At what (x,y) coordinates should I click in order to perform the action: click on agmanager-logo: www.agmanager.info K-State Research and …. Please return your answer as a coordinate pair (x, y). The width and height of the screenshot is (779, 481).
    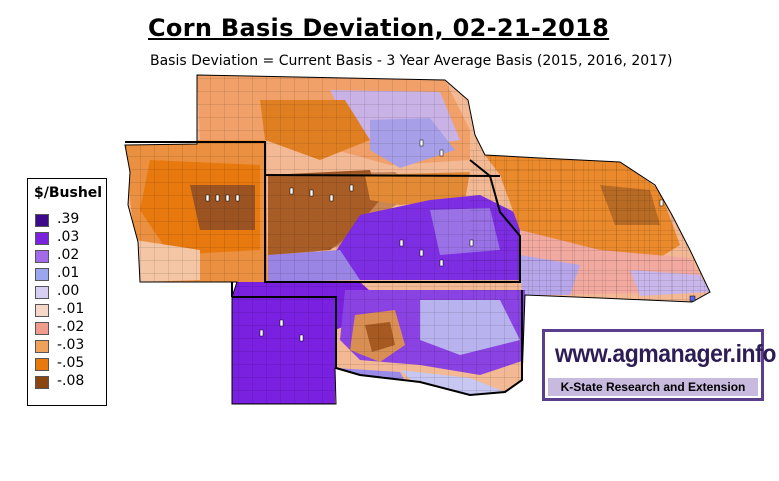
    Looking at the image, I should click on (659, 365).